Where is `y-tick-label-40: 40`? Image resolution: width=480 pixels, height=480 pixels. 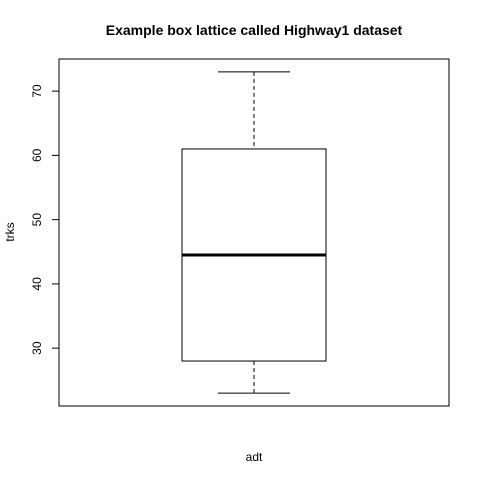 y-tick-label-40: 40 is located at coordinates (37, 284).